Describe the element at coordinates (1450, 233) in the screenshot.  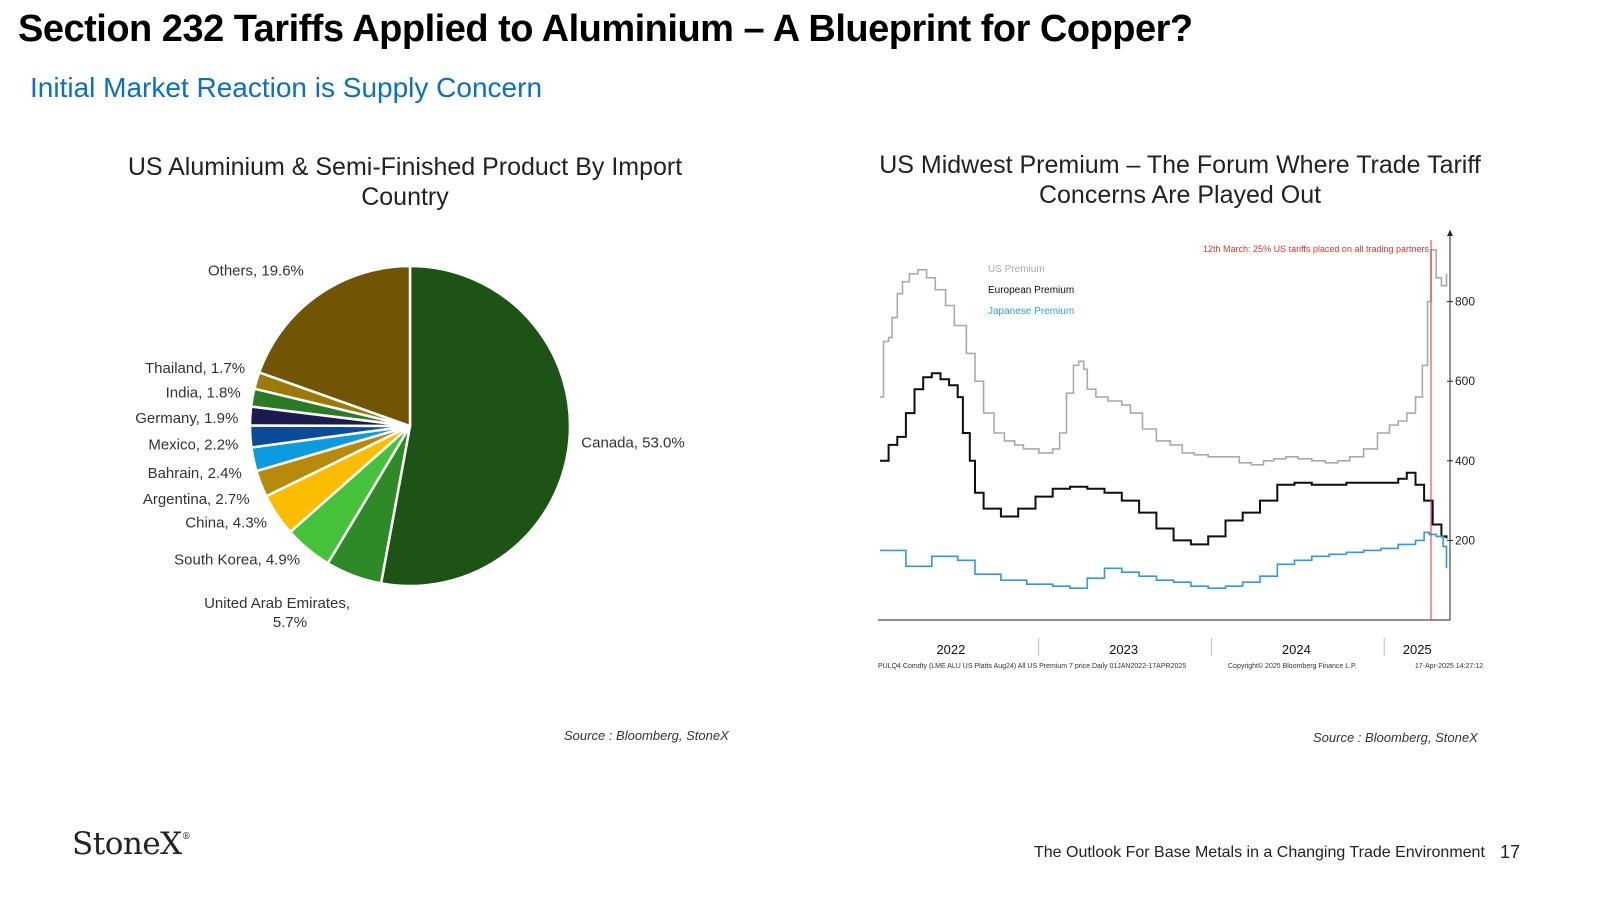
I see `y-axis-arrow` at that location.